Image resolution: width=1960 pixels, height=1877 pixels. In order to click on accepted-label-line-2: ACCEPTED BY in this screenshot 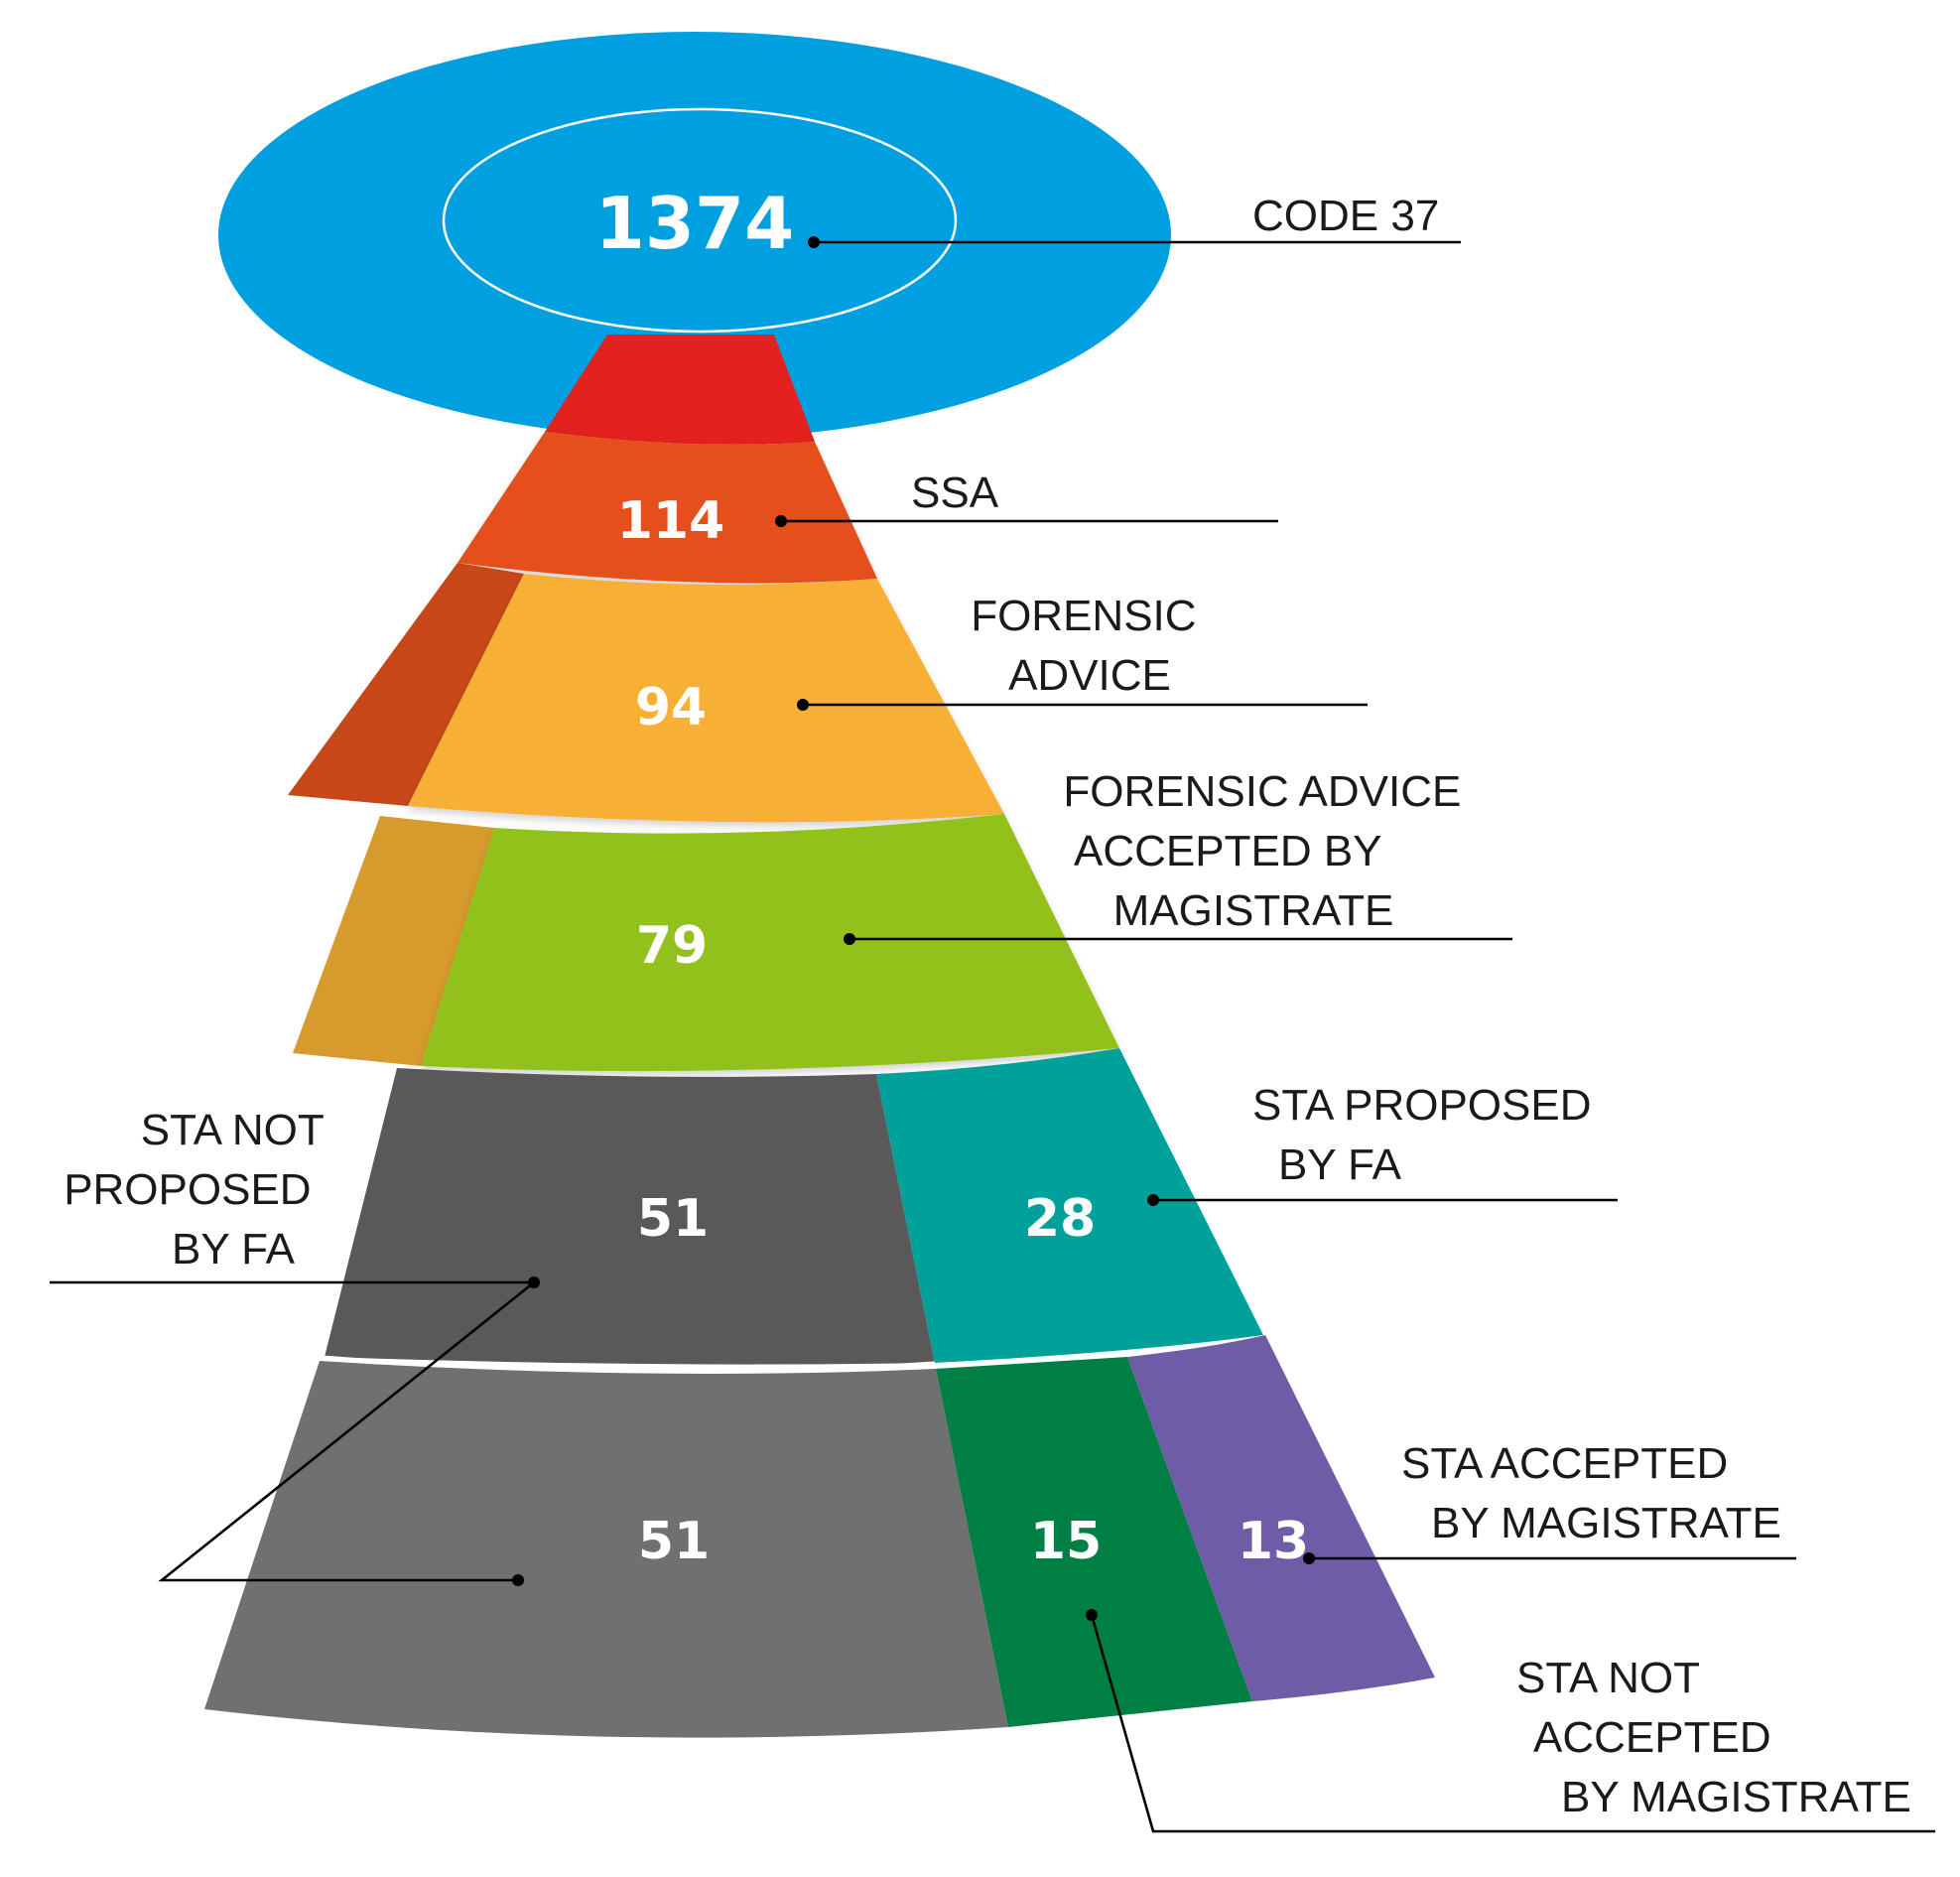, I will do `click(1227, 851)`.